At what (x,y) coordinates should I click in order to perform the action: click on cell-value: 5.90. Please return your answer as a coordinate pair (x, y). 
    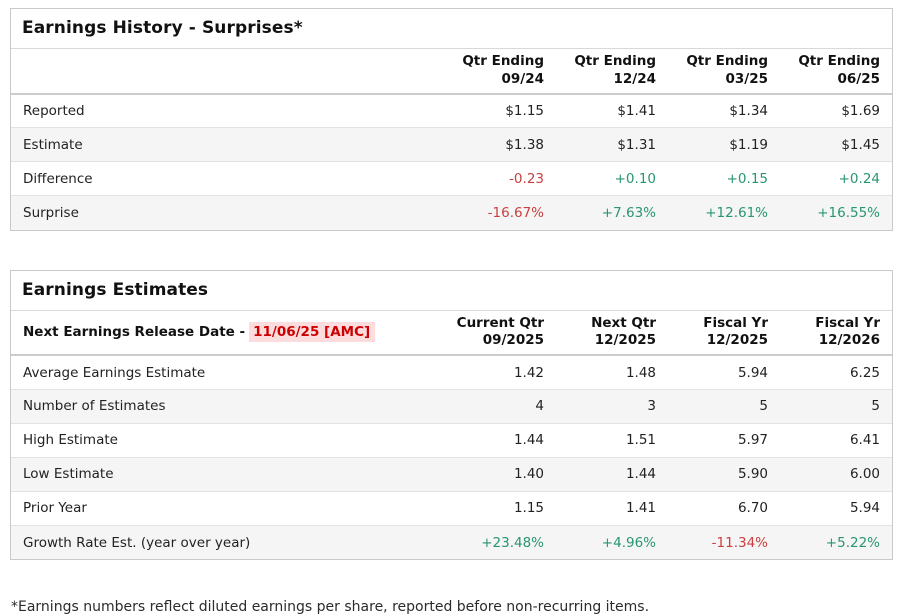
    Looking at the image, I should click on (724, 474).